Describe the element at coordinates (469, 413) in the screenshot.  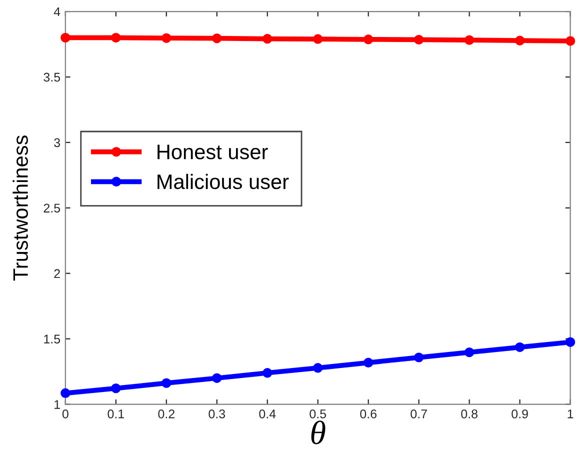
I see `x-tick-label: 0.8` at that location.